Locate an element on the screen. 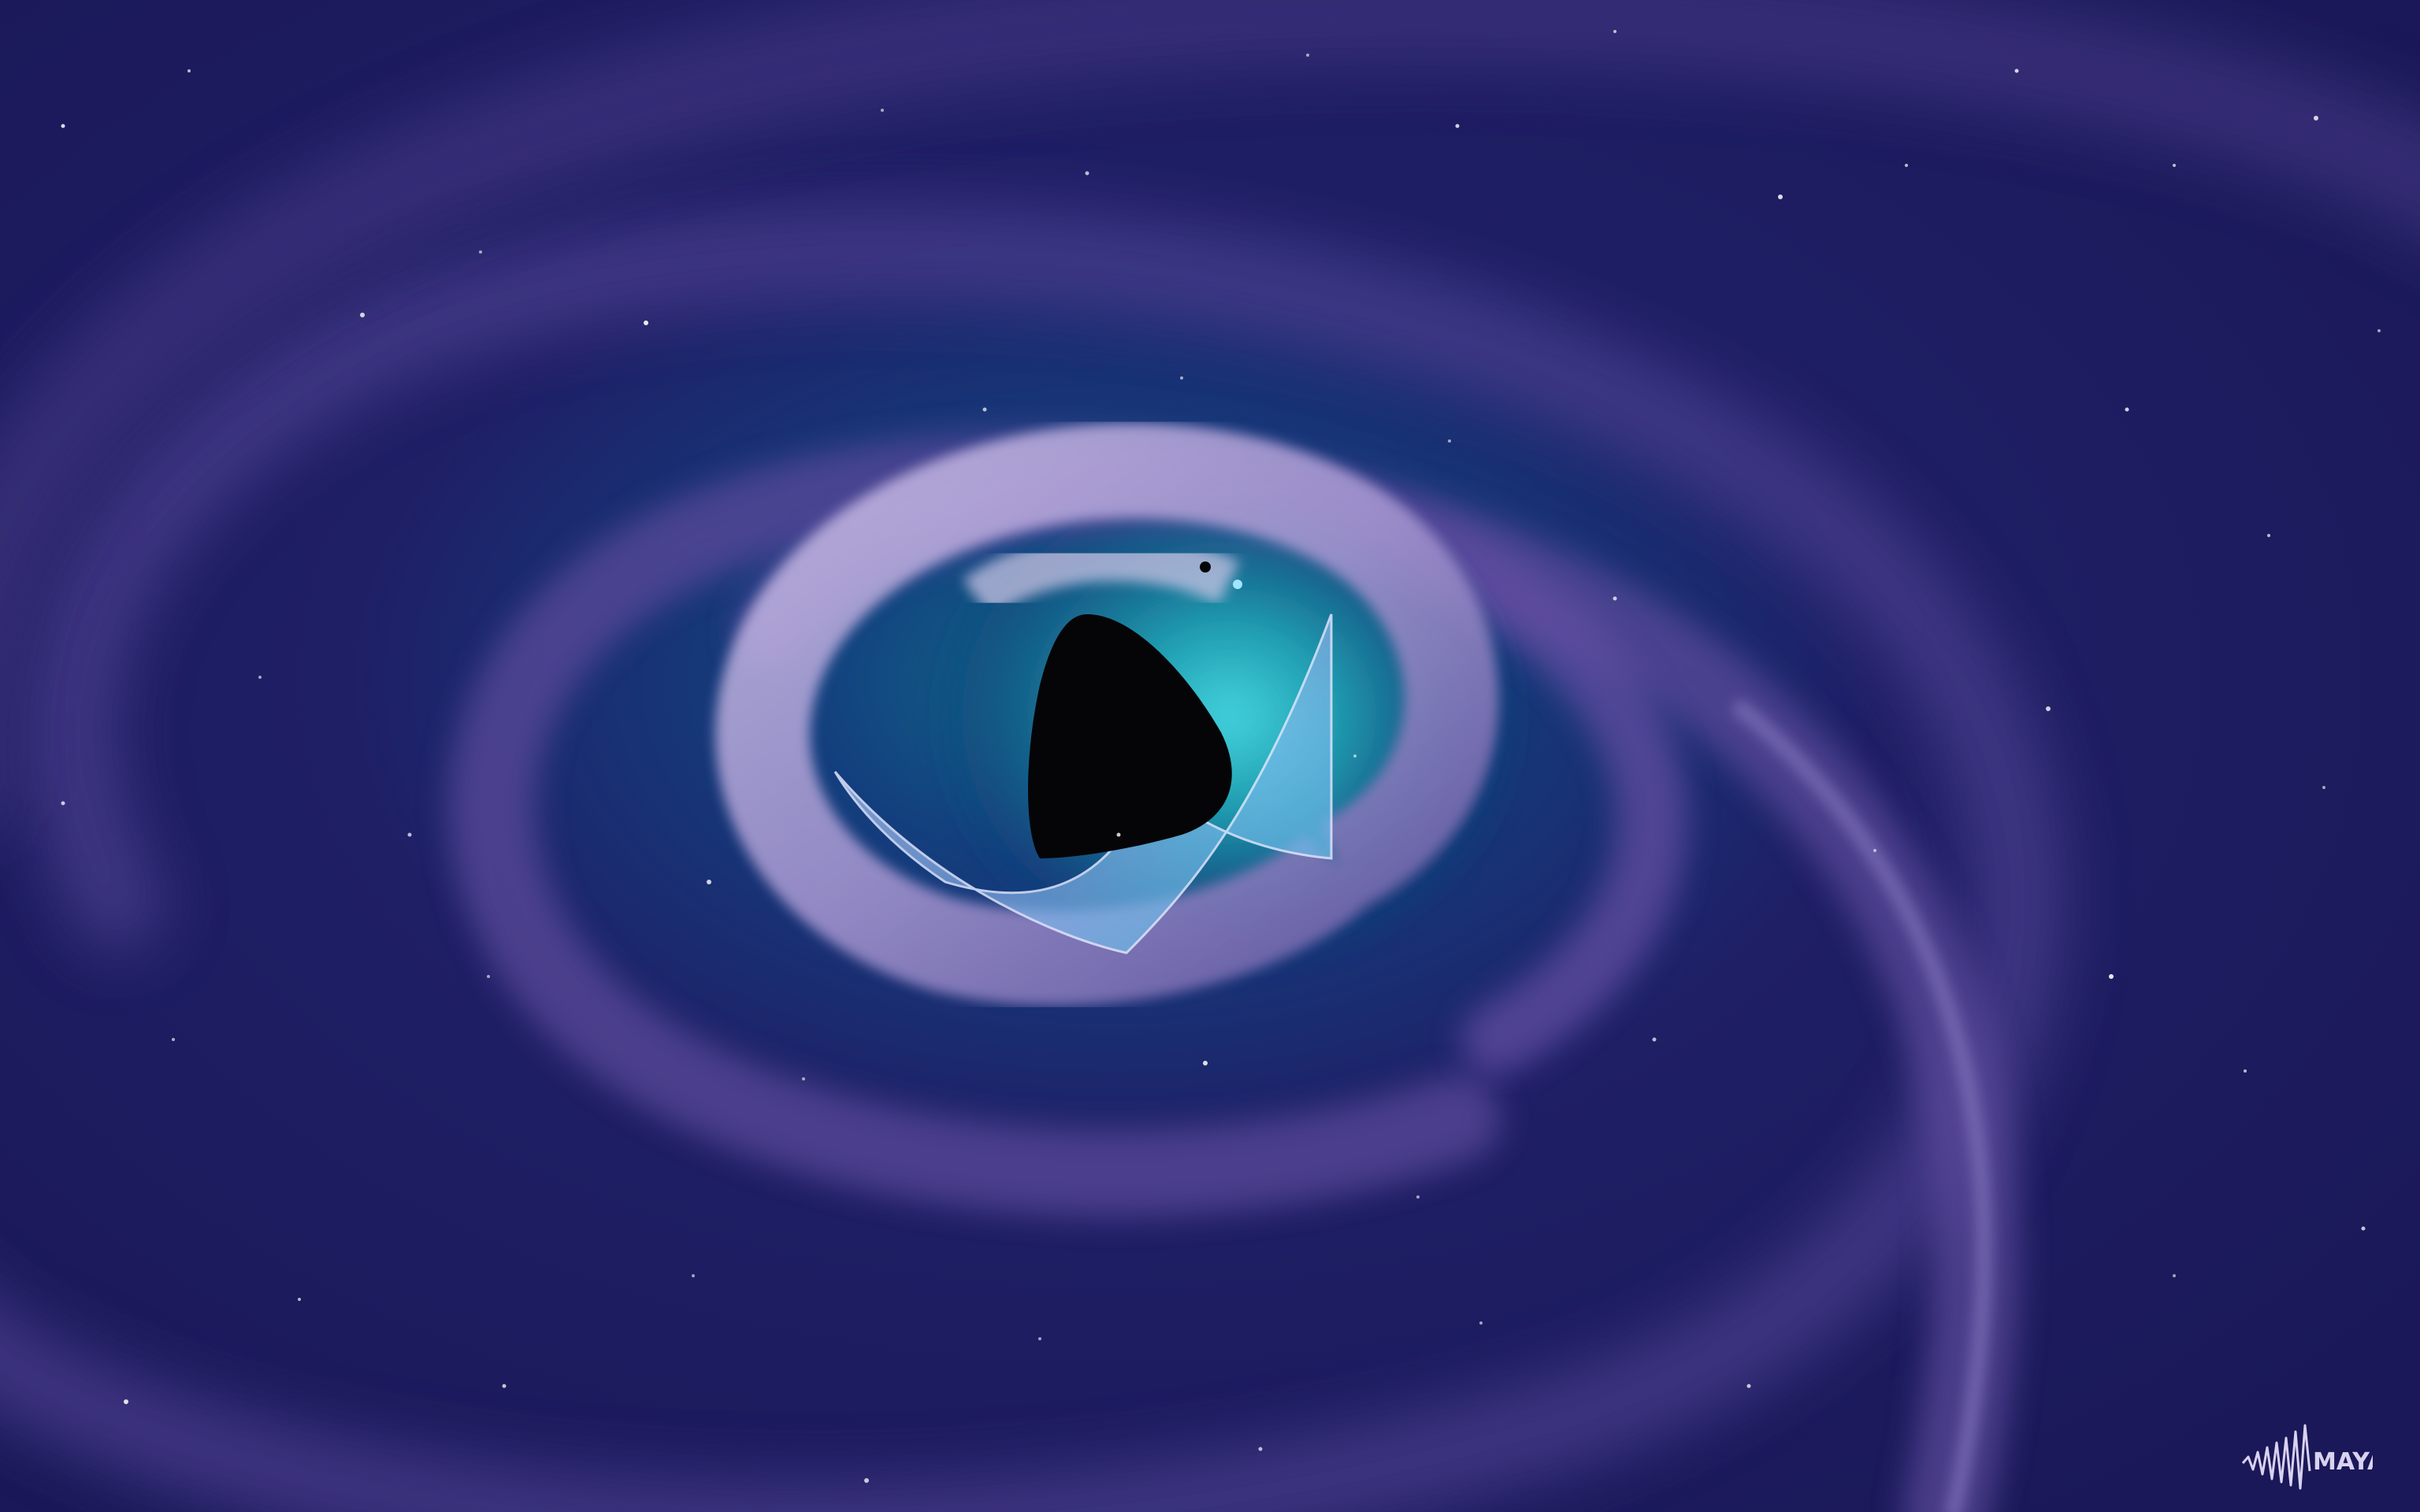 This screenshot has height=1512, width=2420. spacetime-warp-sheet is located at coordinates (1083, 783).